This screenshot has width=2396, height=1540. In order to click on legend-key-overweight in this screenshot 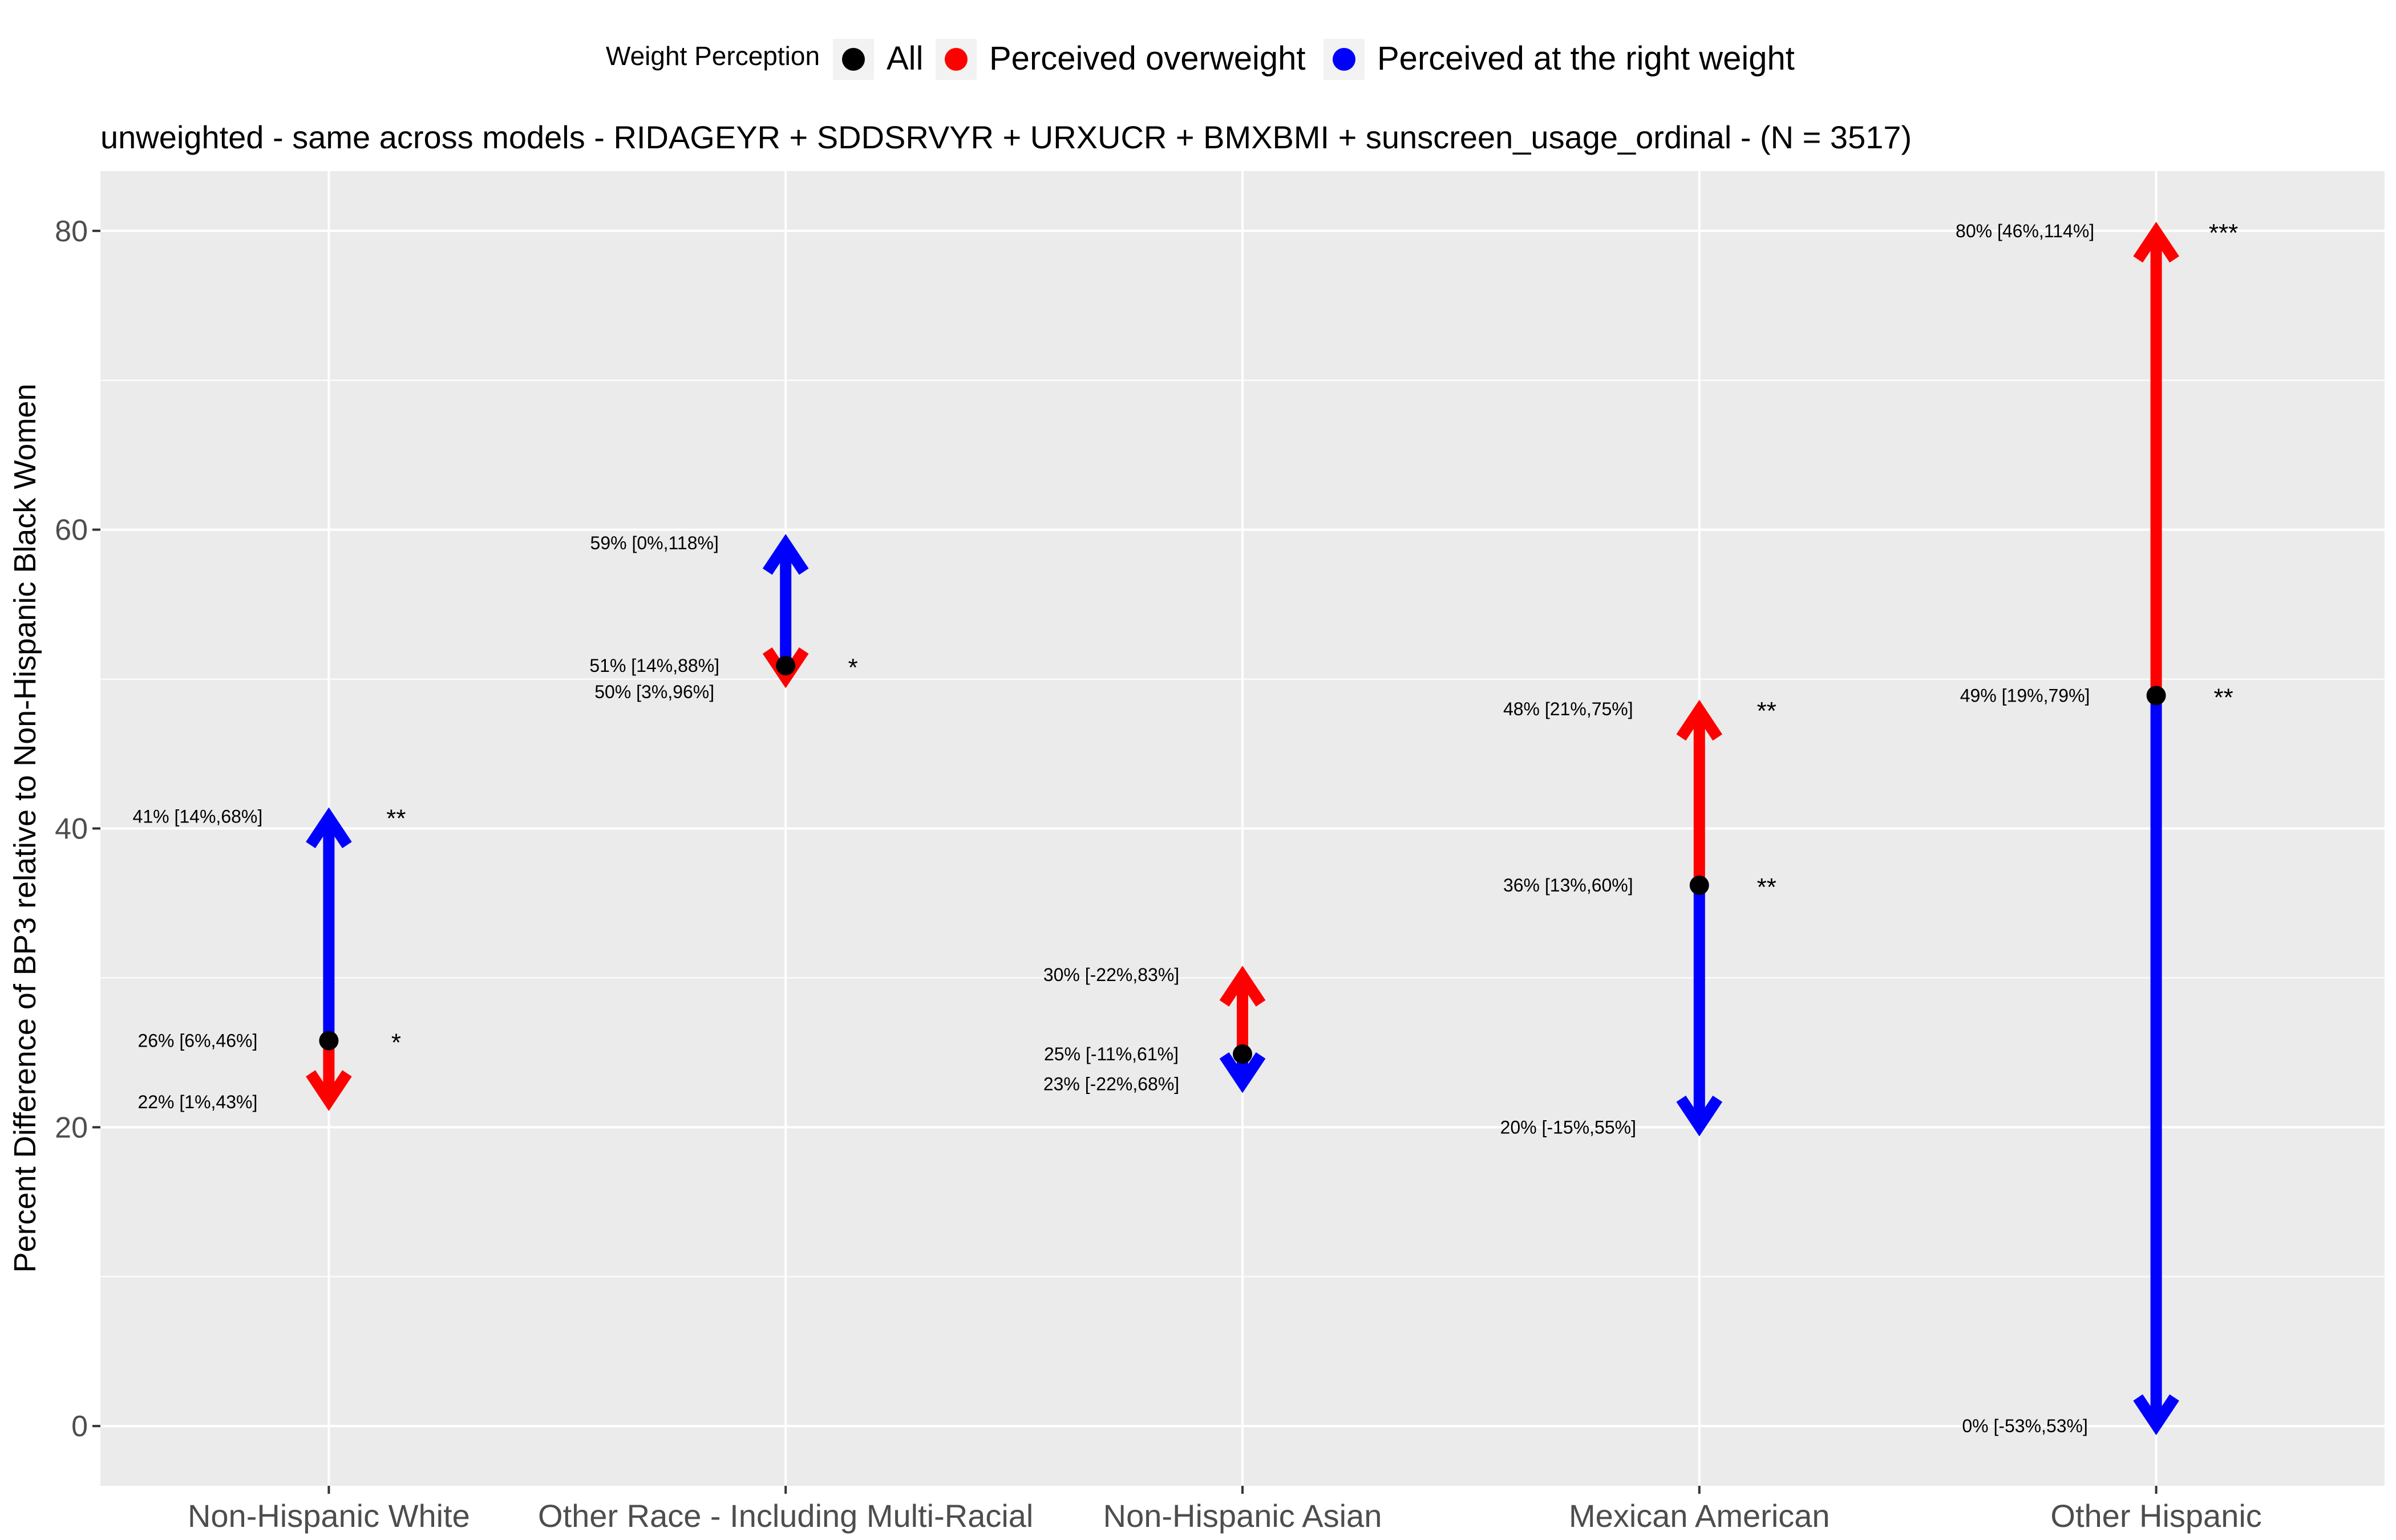, I will do `click(957, 59)`.